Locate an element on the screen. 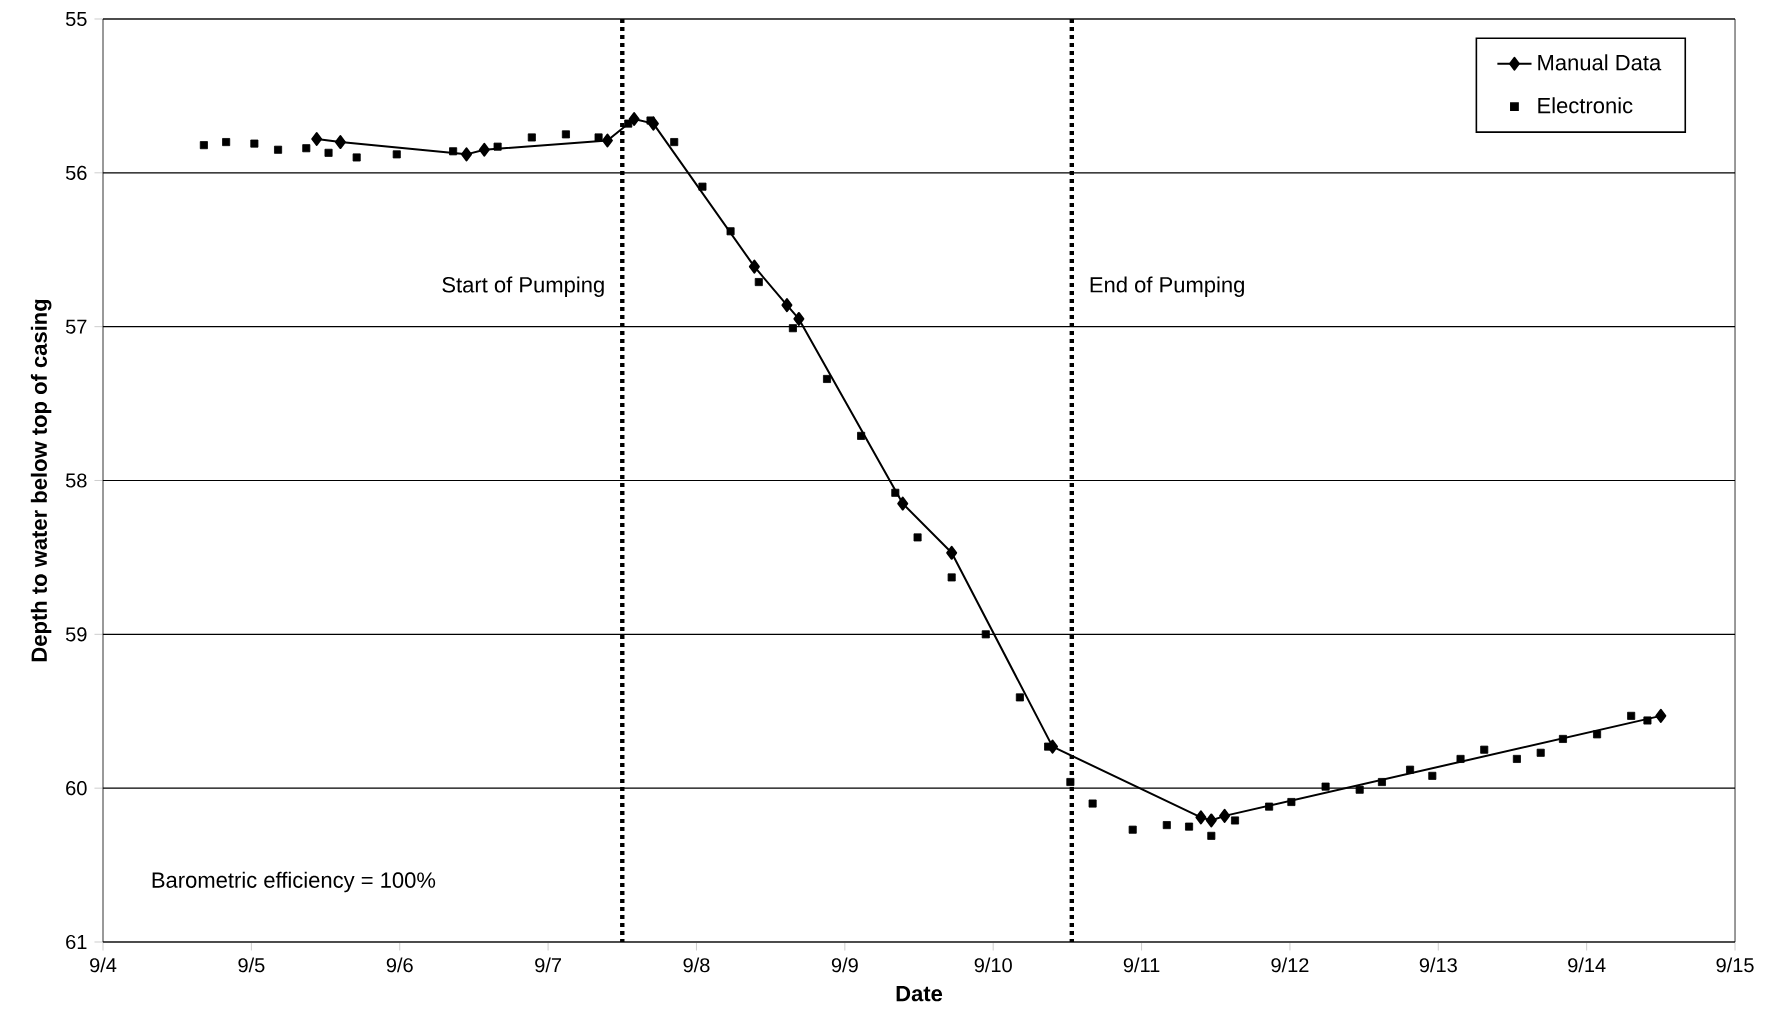 This screenshot has width=1776, height=1036. legend-label: Electronic is located at coordinates (1585, 105).